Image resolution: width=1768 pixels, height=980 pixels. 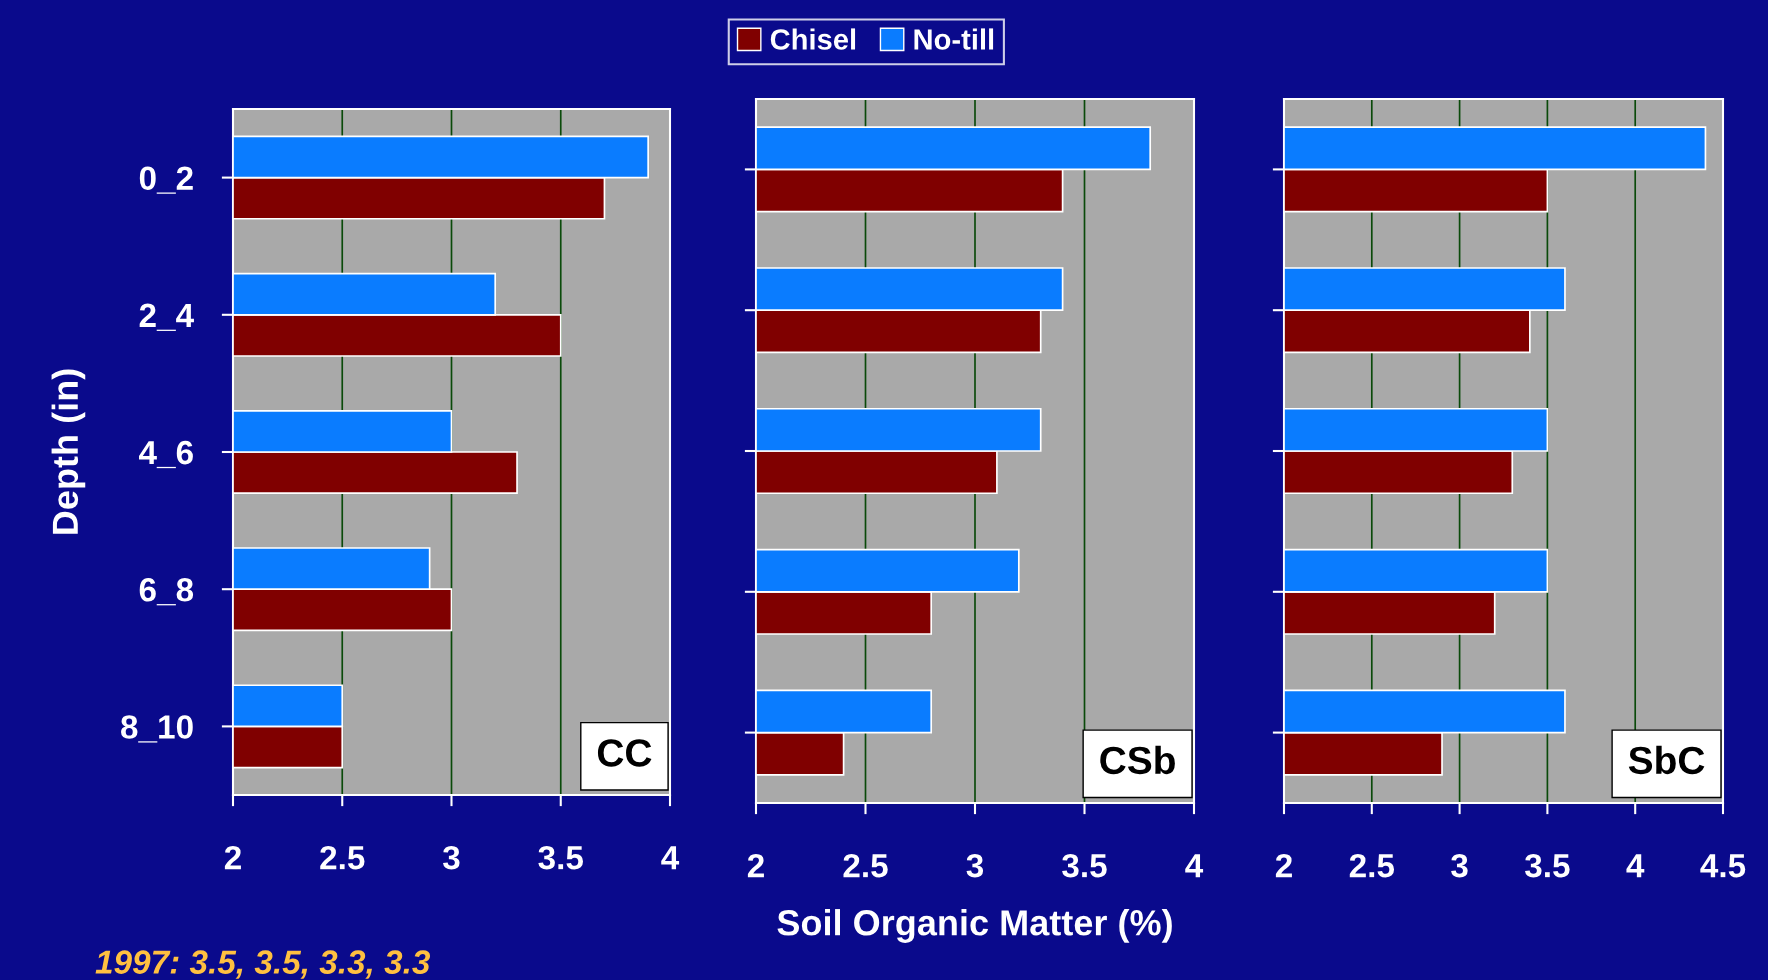 I want to click on annotation: CC, so click(x=624, y=753).